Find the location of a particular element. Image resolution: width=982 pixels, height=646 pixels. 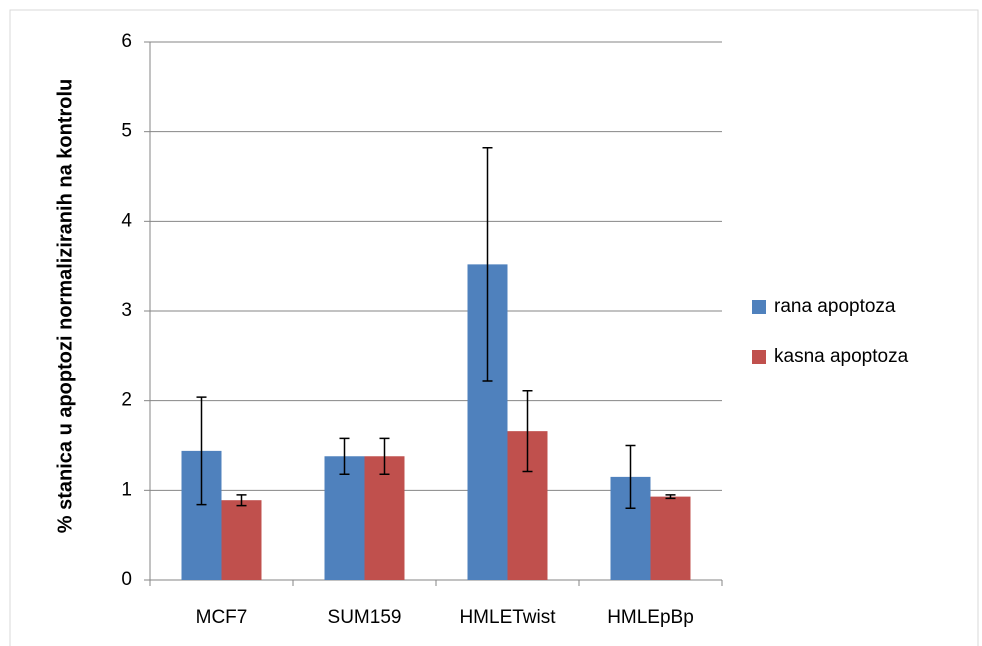

y-tick-label: 1 is located at coordinates (126, 489).